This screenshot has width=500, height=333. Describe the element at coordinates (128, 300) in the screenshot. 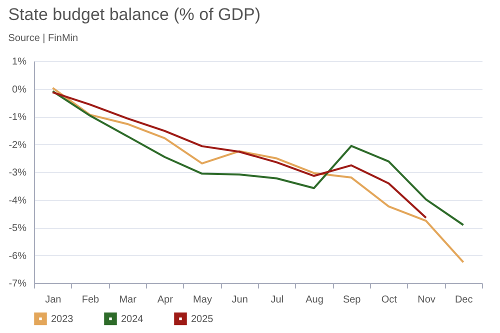

I see `x-tick-label: Mar` at that location.